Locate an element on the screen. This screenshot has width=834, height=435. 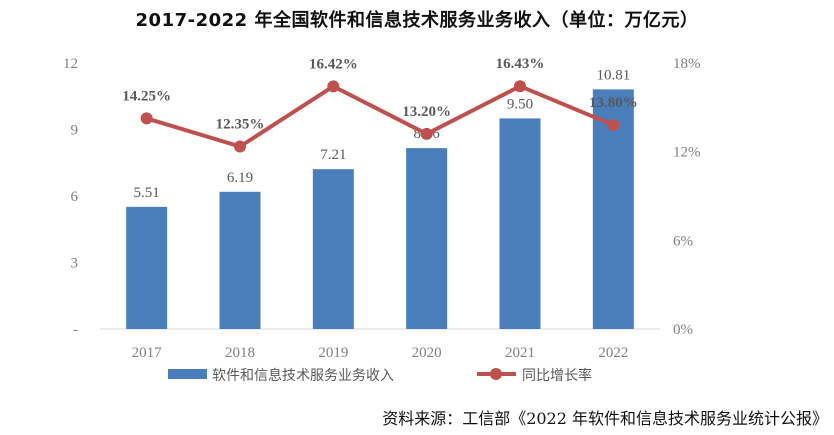
line-series: 14.25% 12.35% 16.42% 13.20% 16.43% 13.80% is located at coordinates (380, 104).